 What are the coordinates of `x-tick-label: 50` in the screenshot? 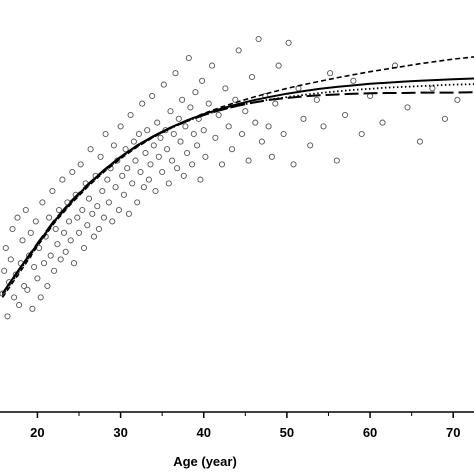 It's located at (287, 432).